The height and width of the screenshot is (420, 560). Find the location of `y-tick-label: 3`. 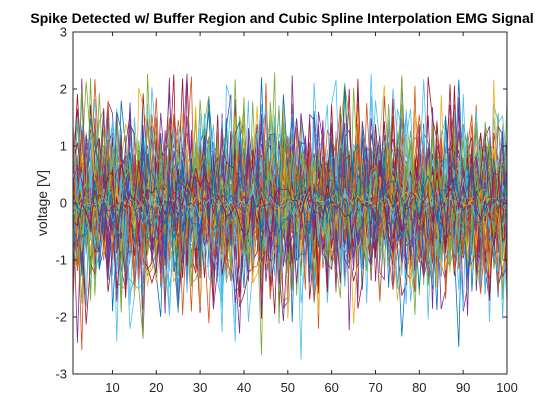

y-tick-label: 3 is located at coordinates (63, 32).